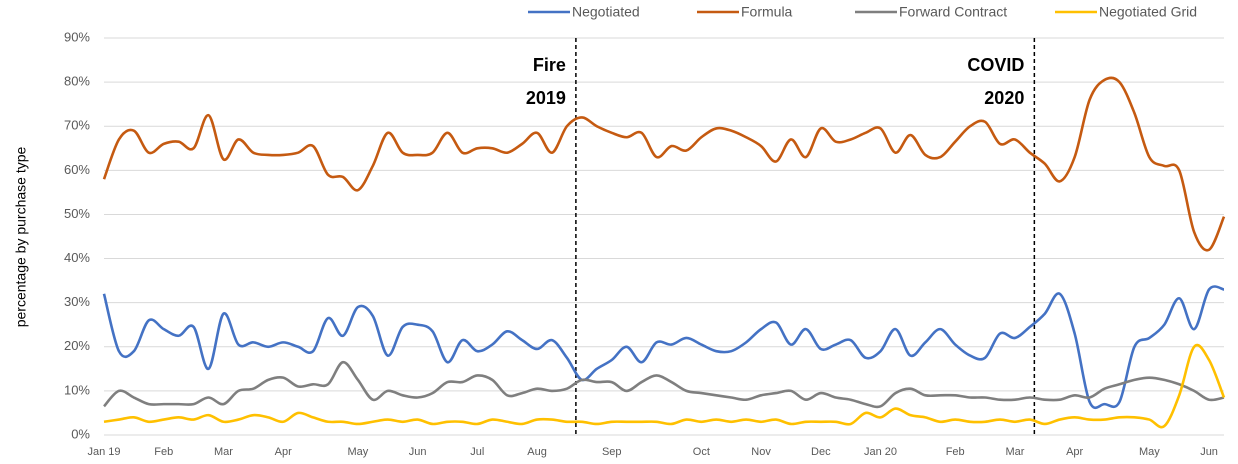  I want to click on y-tick-label: 70%, so click(77, 125).